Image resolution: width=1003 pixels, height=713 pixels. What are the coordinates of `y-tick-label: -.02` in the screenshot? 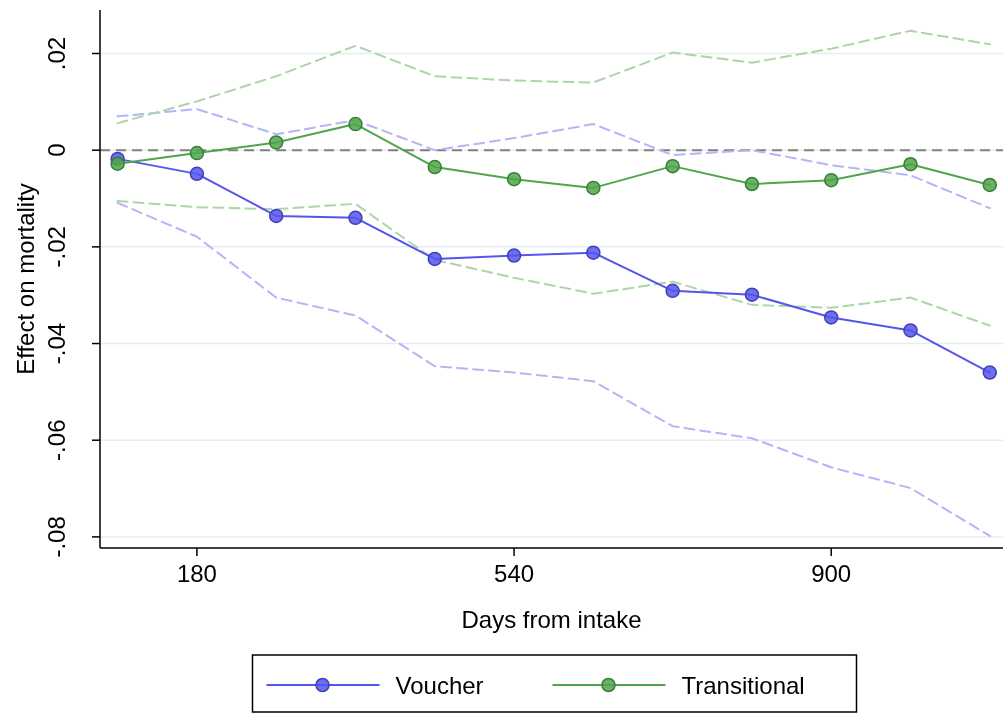 It's located at (56, 247).